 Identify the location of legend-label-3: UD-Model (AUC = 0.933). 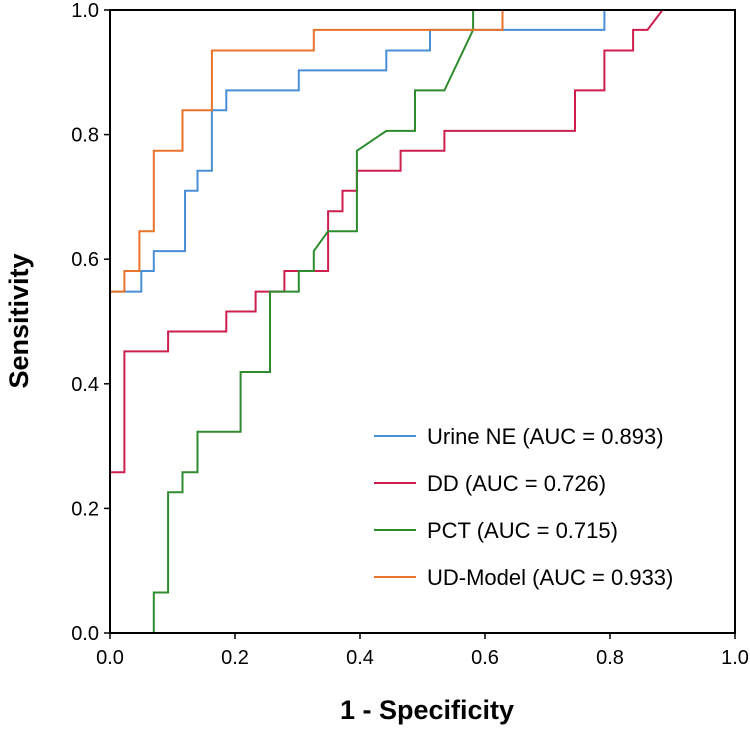
(550, 577).